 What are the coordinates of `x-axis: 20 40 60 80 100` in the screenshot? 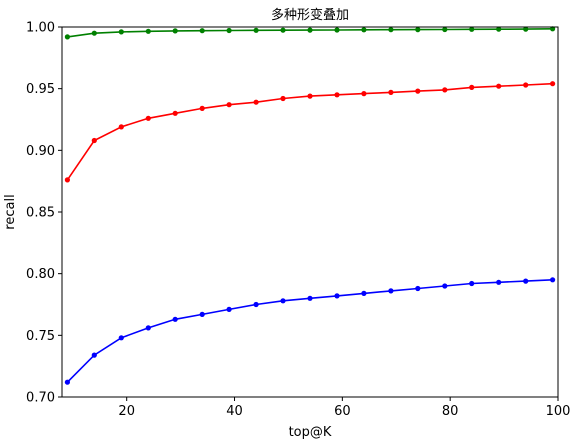 It's located at (344, 408).